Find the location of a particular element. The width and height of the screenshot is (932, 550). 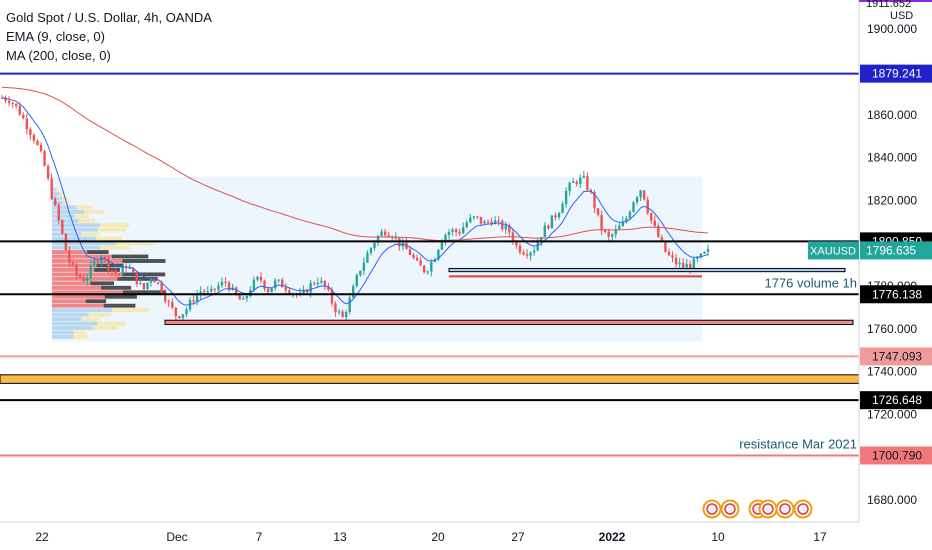

red-zone is located at coordinates (509, 322).